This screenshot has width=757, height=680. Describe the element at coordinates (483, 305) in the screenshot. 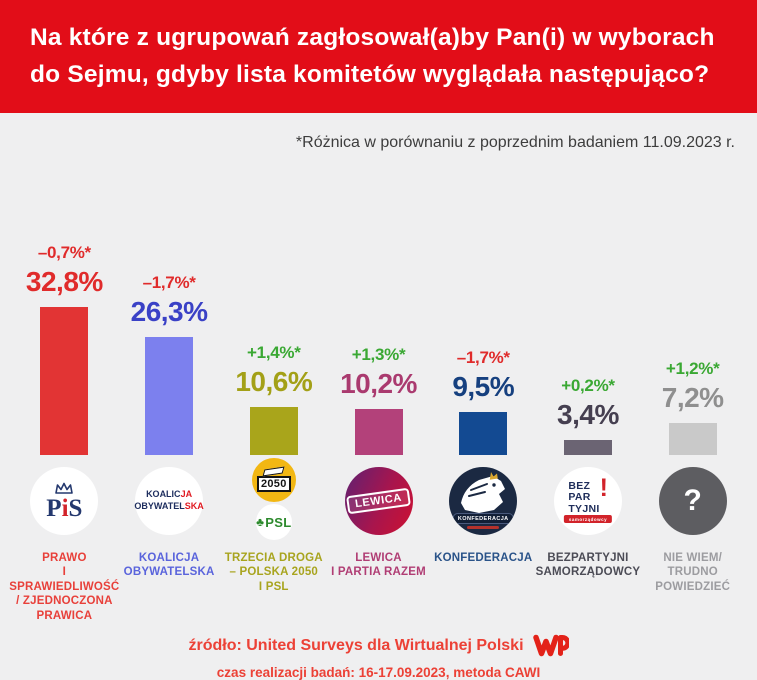

I see `chart-column-konfederacja: –1,7%* 9,5%` at that location.